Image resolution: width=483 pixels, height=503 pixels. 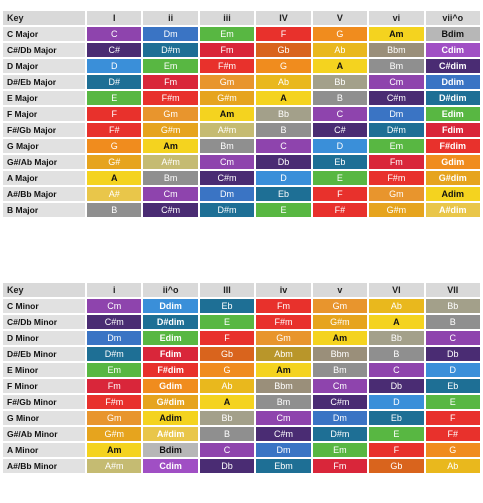 I want to click on minor-column-header: VII, so click(x=452, y=290).